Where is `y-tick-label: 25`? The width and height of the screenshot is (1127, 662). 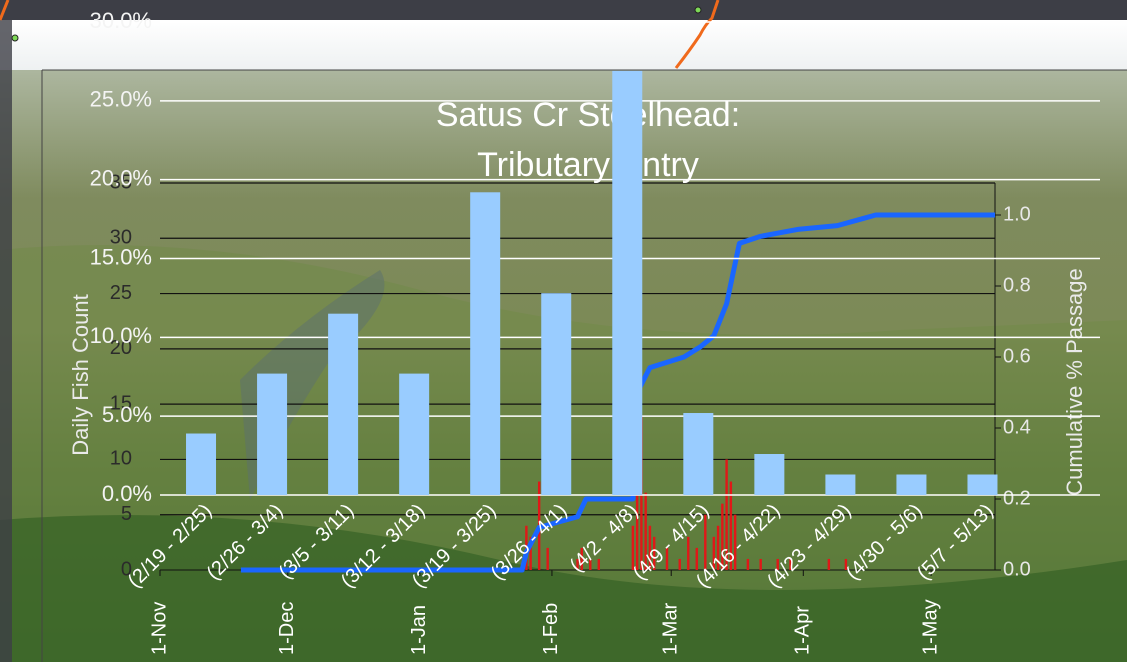
y-tick-label: 25 is located at coordinates (121, 293).